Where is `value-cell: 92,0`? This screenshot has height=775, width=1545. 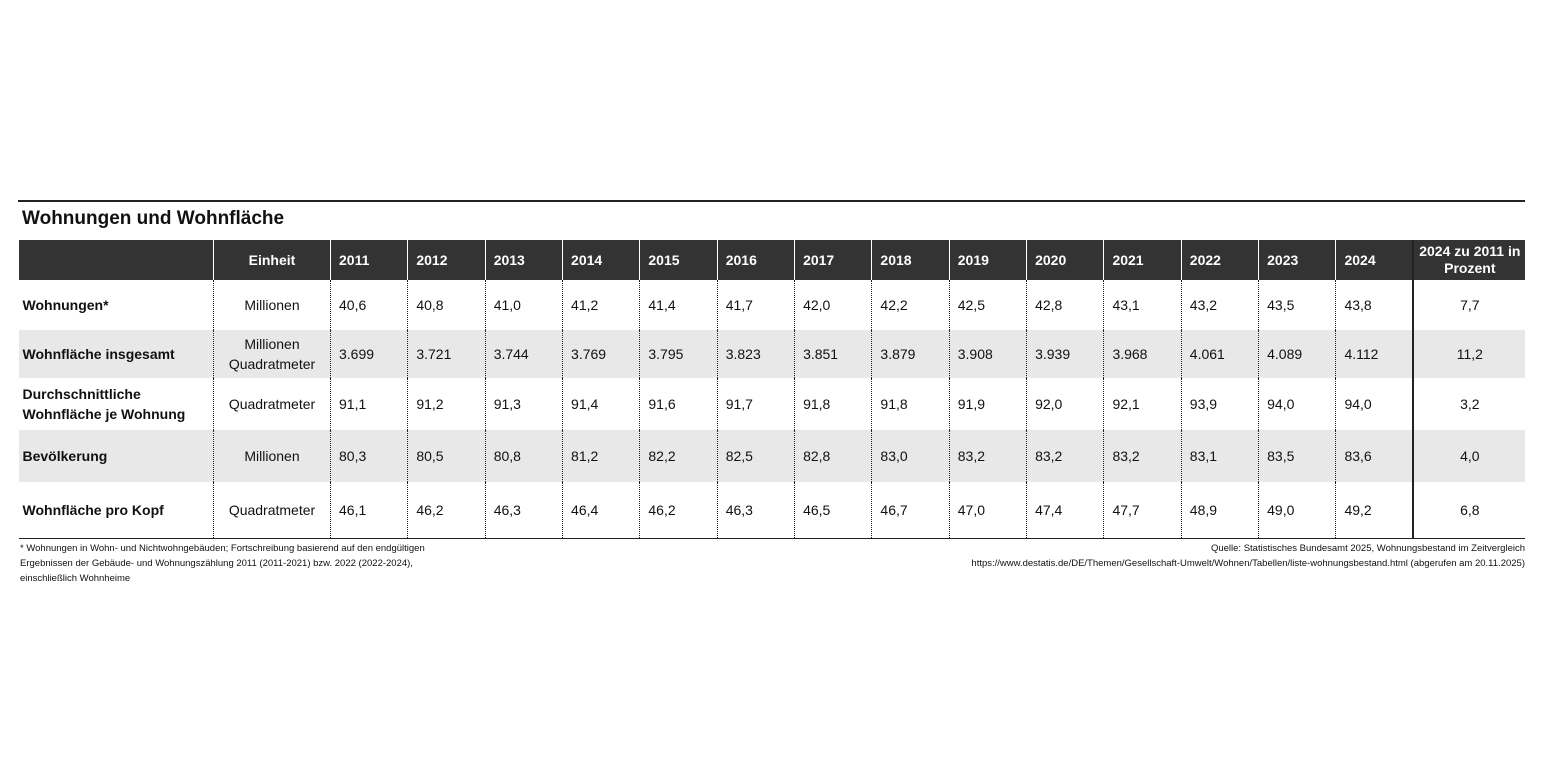 value-cell: 92,0 is located at coordinates (1065, 404).